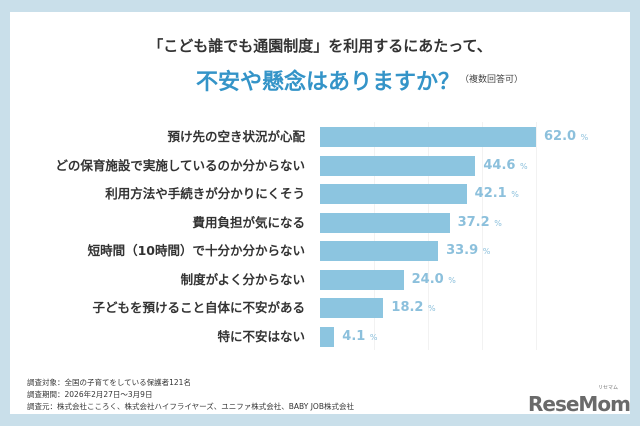 This screenshot has height=426, width=640. What do you see at coordinates (413, 307) in the screenshot?
I see `value-label: 18.2 %` at bounding box center [413, 307].